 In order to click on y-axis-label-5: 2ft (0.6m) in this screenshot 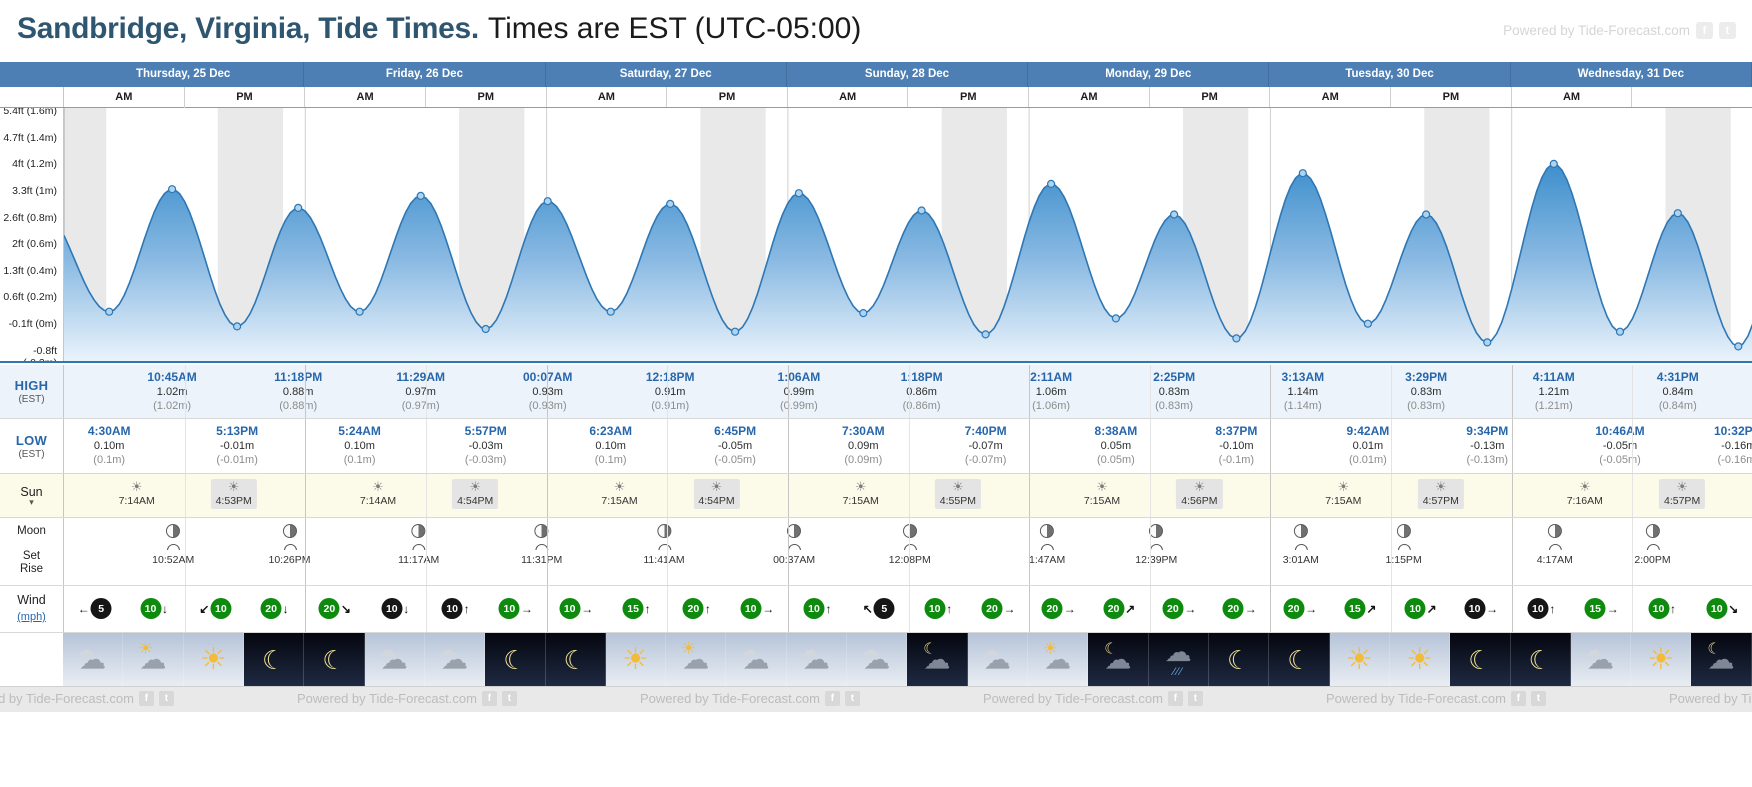, I will do `click(34, 244)`.